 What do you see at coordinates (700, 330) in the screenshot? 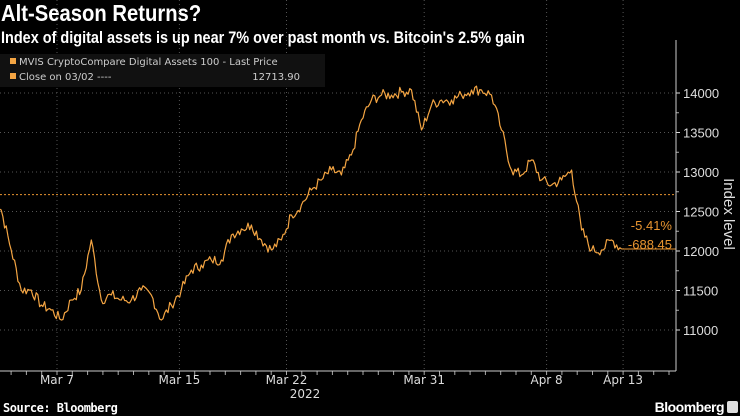
I see `y-tick-label: 11000` at bounding box center [700, 330].